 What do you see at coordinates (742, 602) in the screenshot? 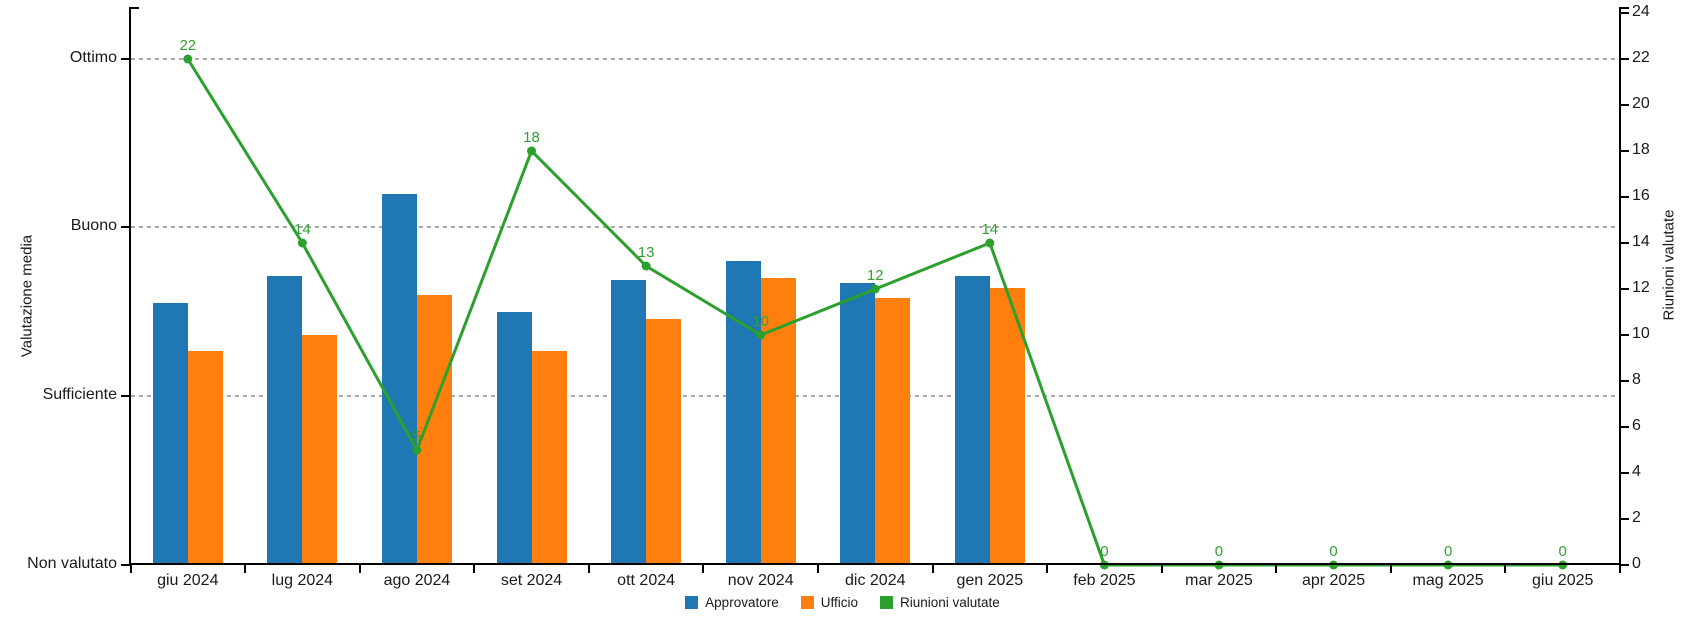
I see `legend-label: Approvatore` at bounding box center [742, 602].